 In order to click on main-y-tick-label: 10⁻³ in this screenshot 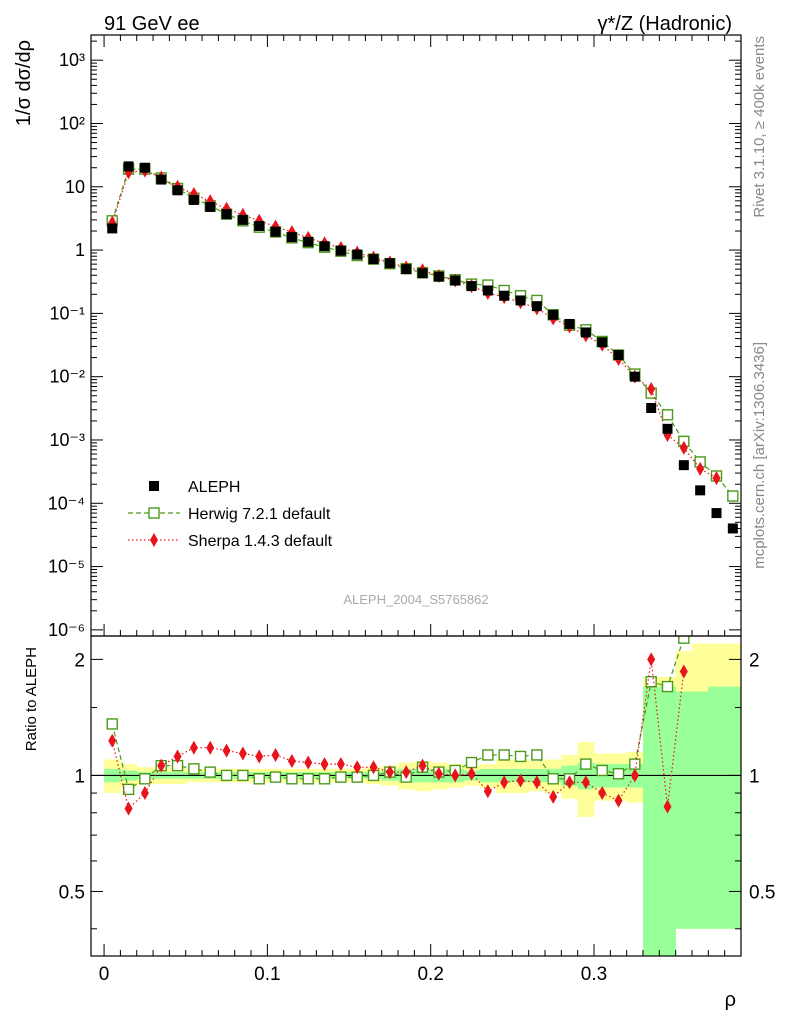, I will do `click(67, 440)`.